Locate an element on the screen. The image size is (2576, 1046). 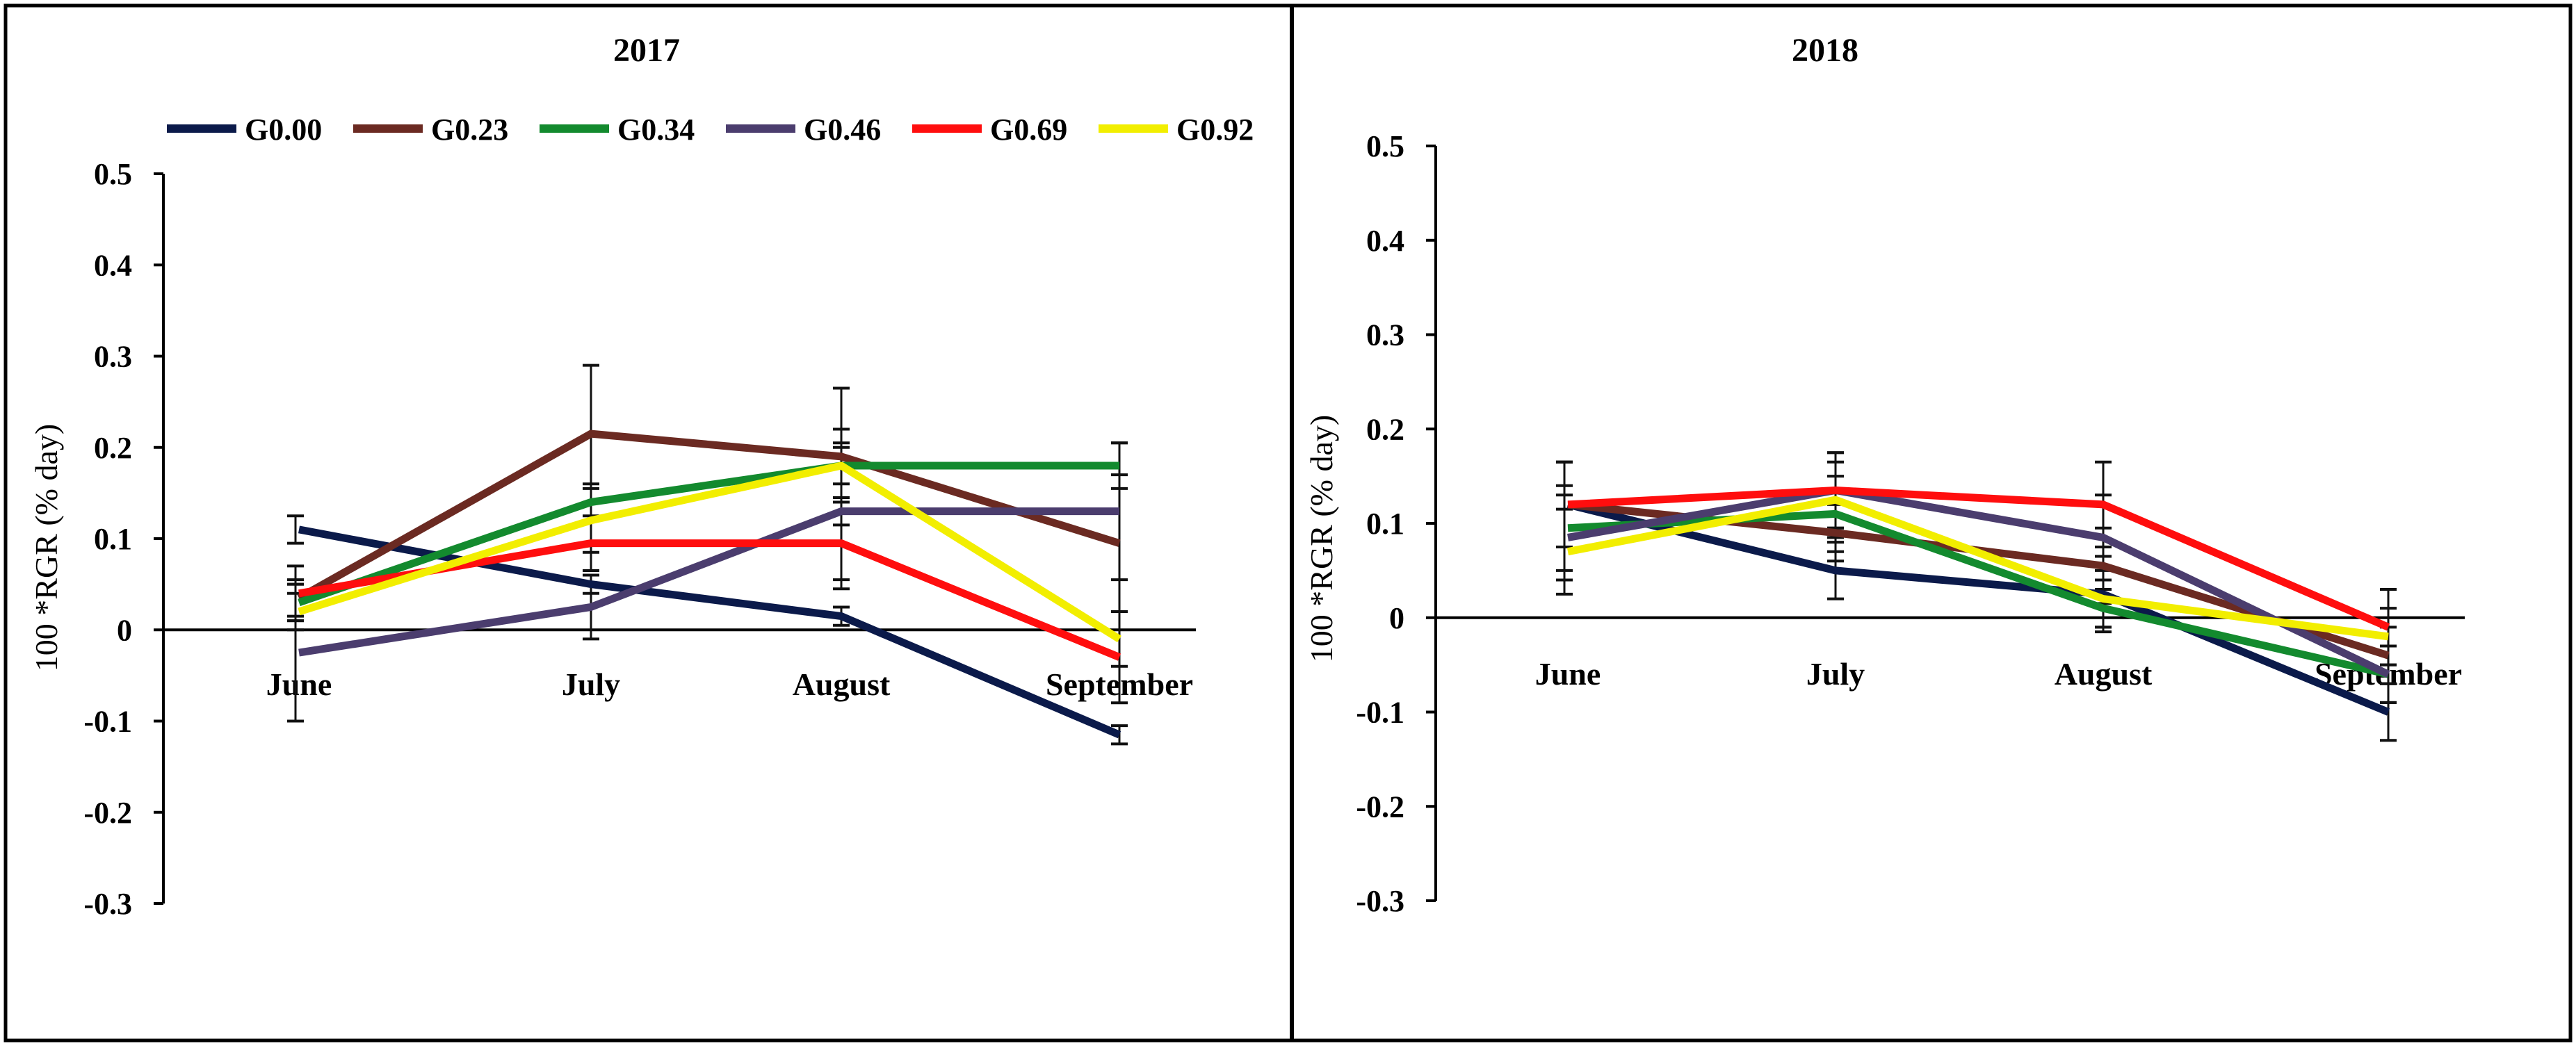
legend-label-G0.00: G0.00 is located at coordinates (283, 130).